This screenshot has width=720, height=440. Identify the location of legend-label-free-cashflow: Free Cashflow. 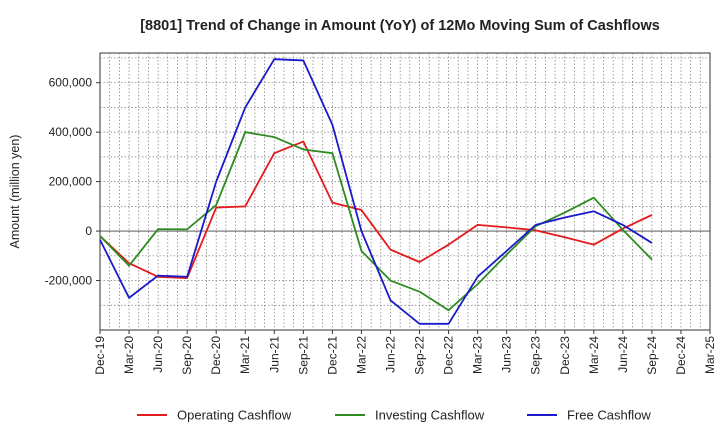
(609, 415).